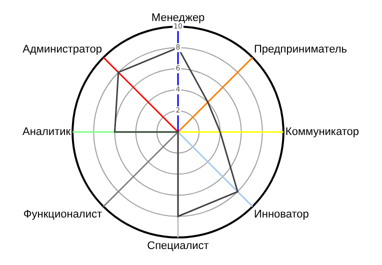 This screenshot has height=265, width=382. What do you see at coordinates (281, 214) in the screenshot?
I see `spoke-label: Инноватор` at bounding box center [281, 214].